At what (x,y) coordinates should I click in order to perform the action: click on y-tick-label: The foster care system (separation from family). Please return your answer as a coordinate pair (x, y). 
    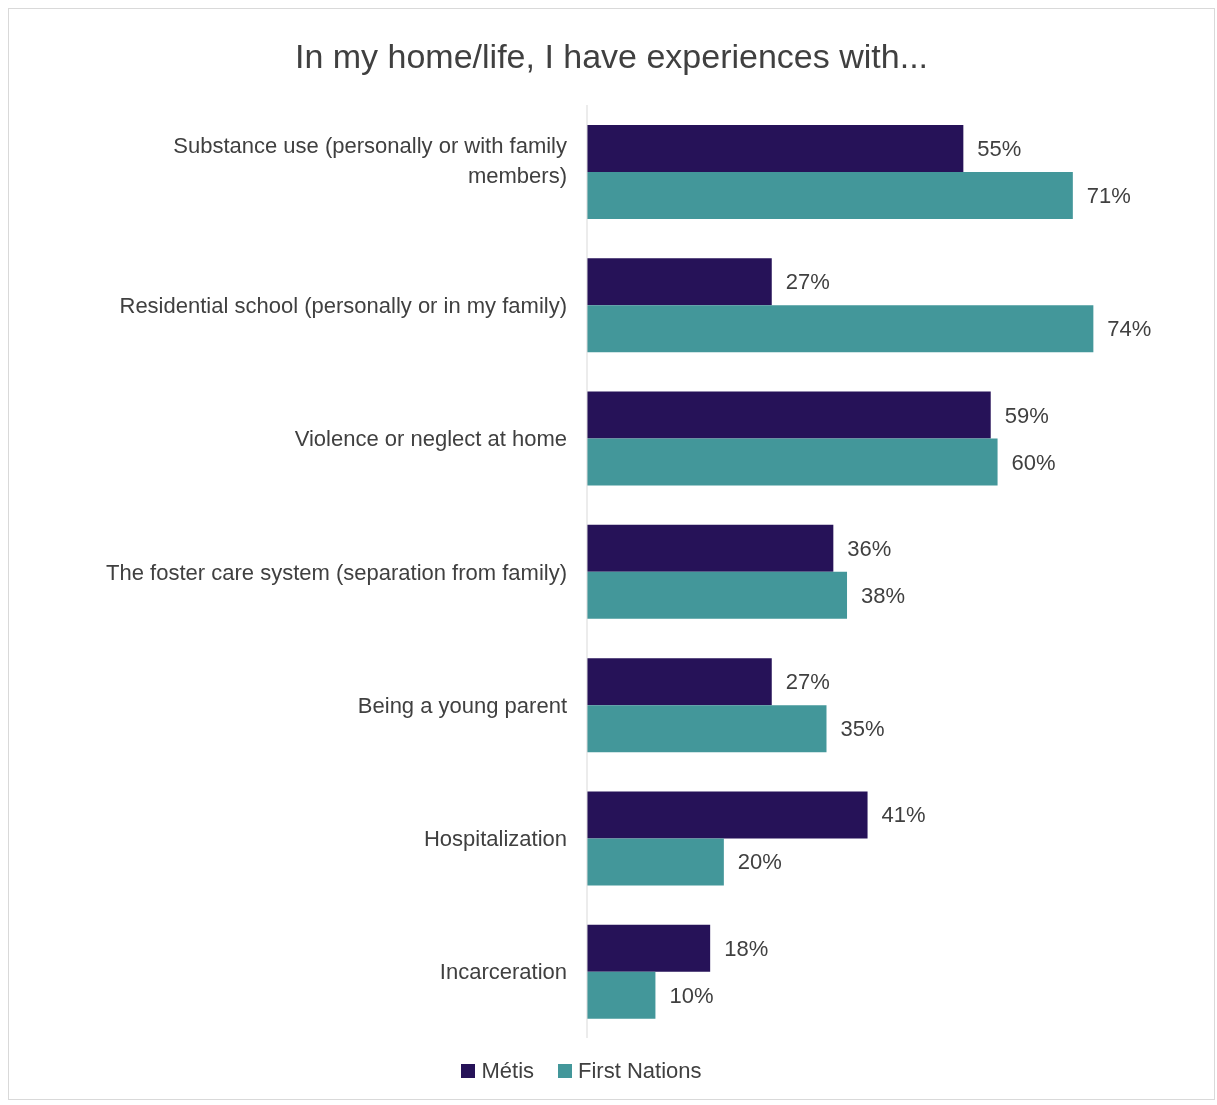
    Looking at the image, I should click on (336, 571).